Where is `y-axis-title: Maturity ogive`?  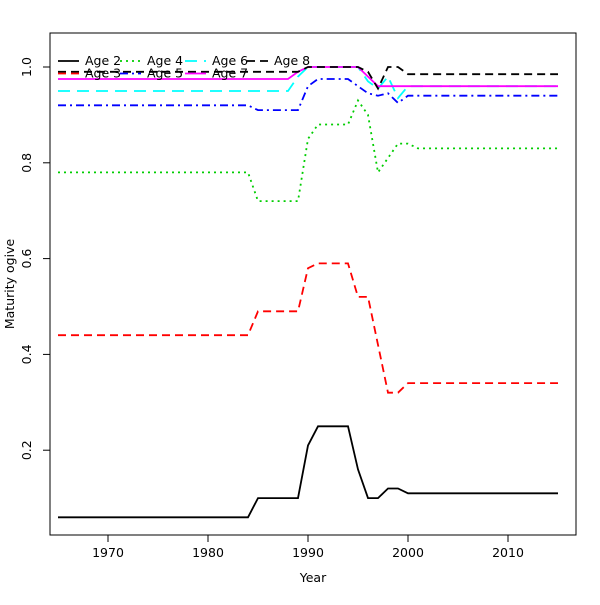
y-axis-title: Maturity ogive is located at coordinates (9, 284).